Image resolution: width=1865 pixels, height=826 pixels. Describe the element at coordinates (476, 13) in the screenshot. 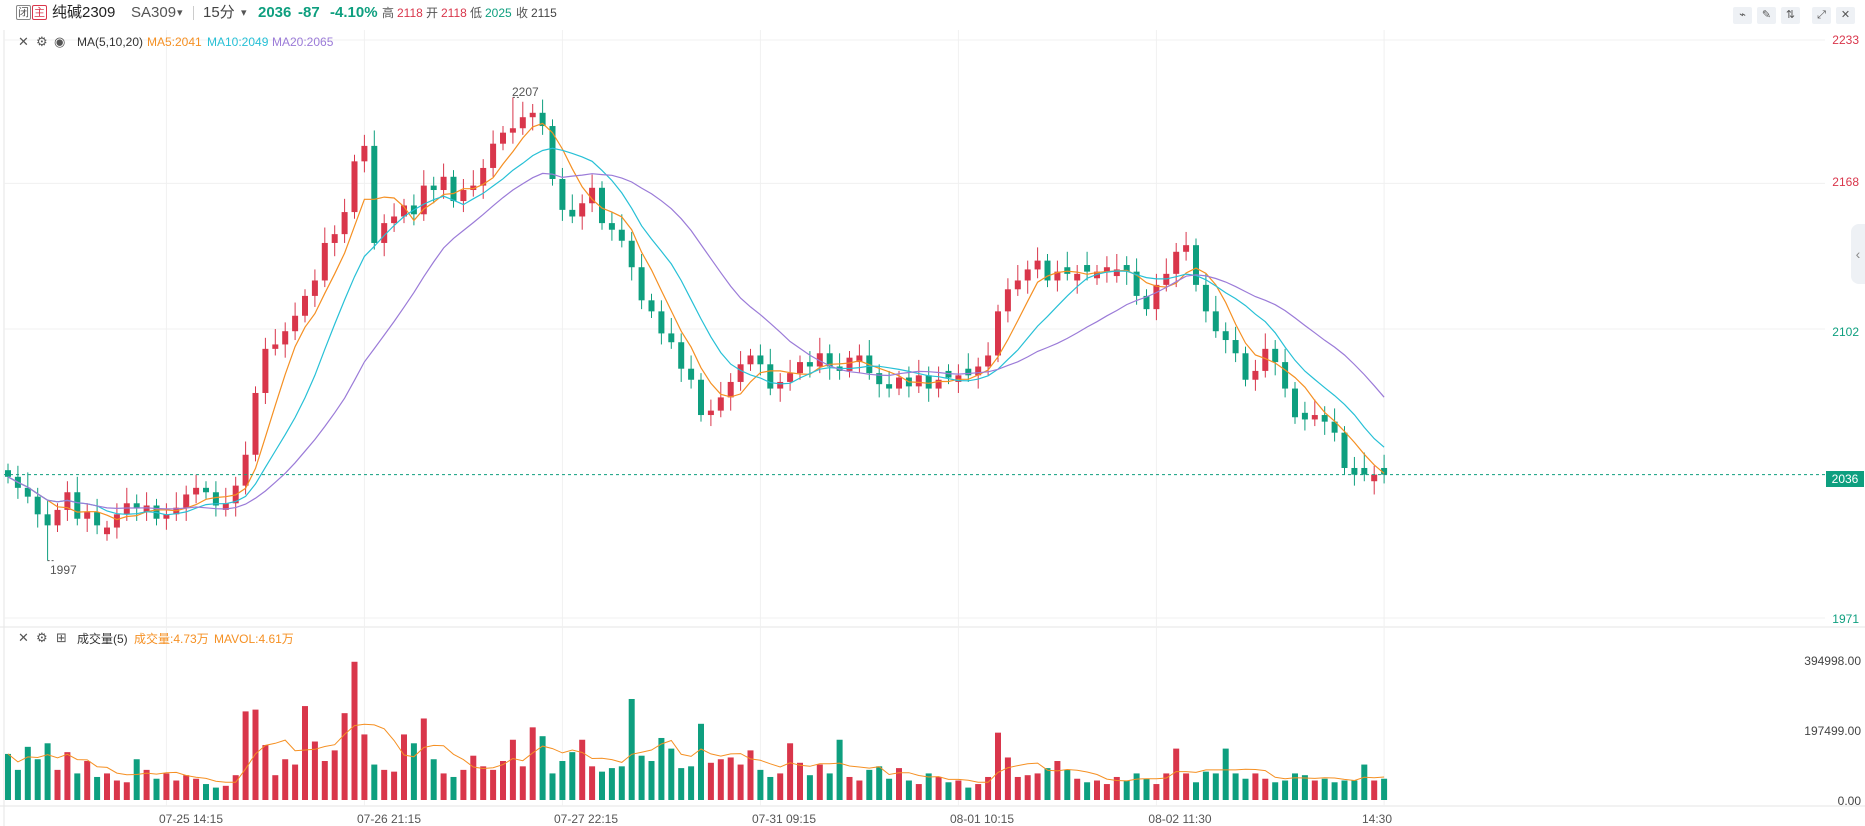

I see `low-label: 低` at that location.